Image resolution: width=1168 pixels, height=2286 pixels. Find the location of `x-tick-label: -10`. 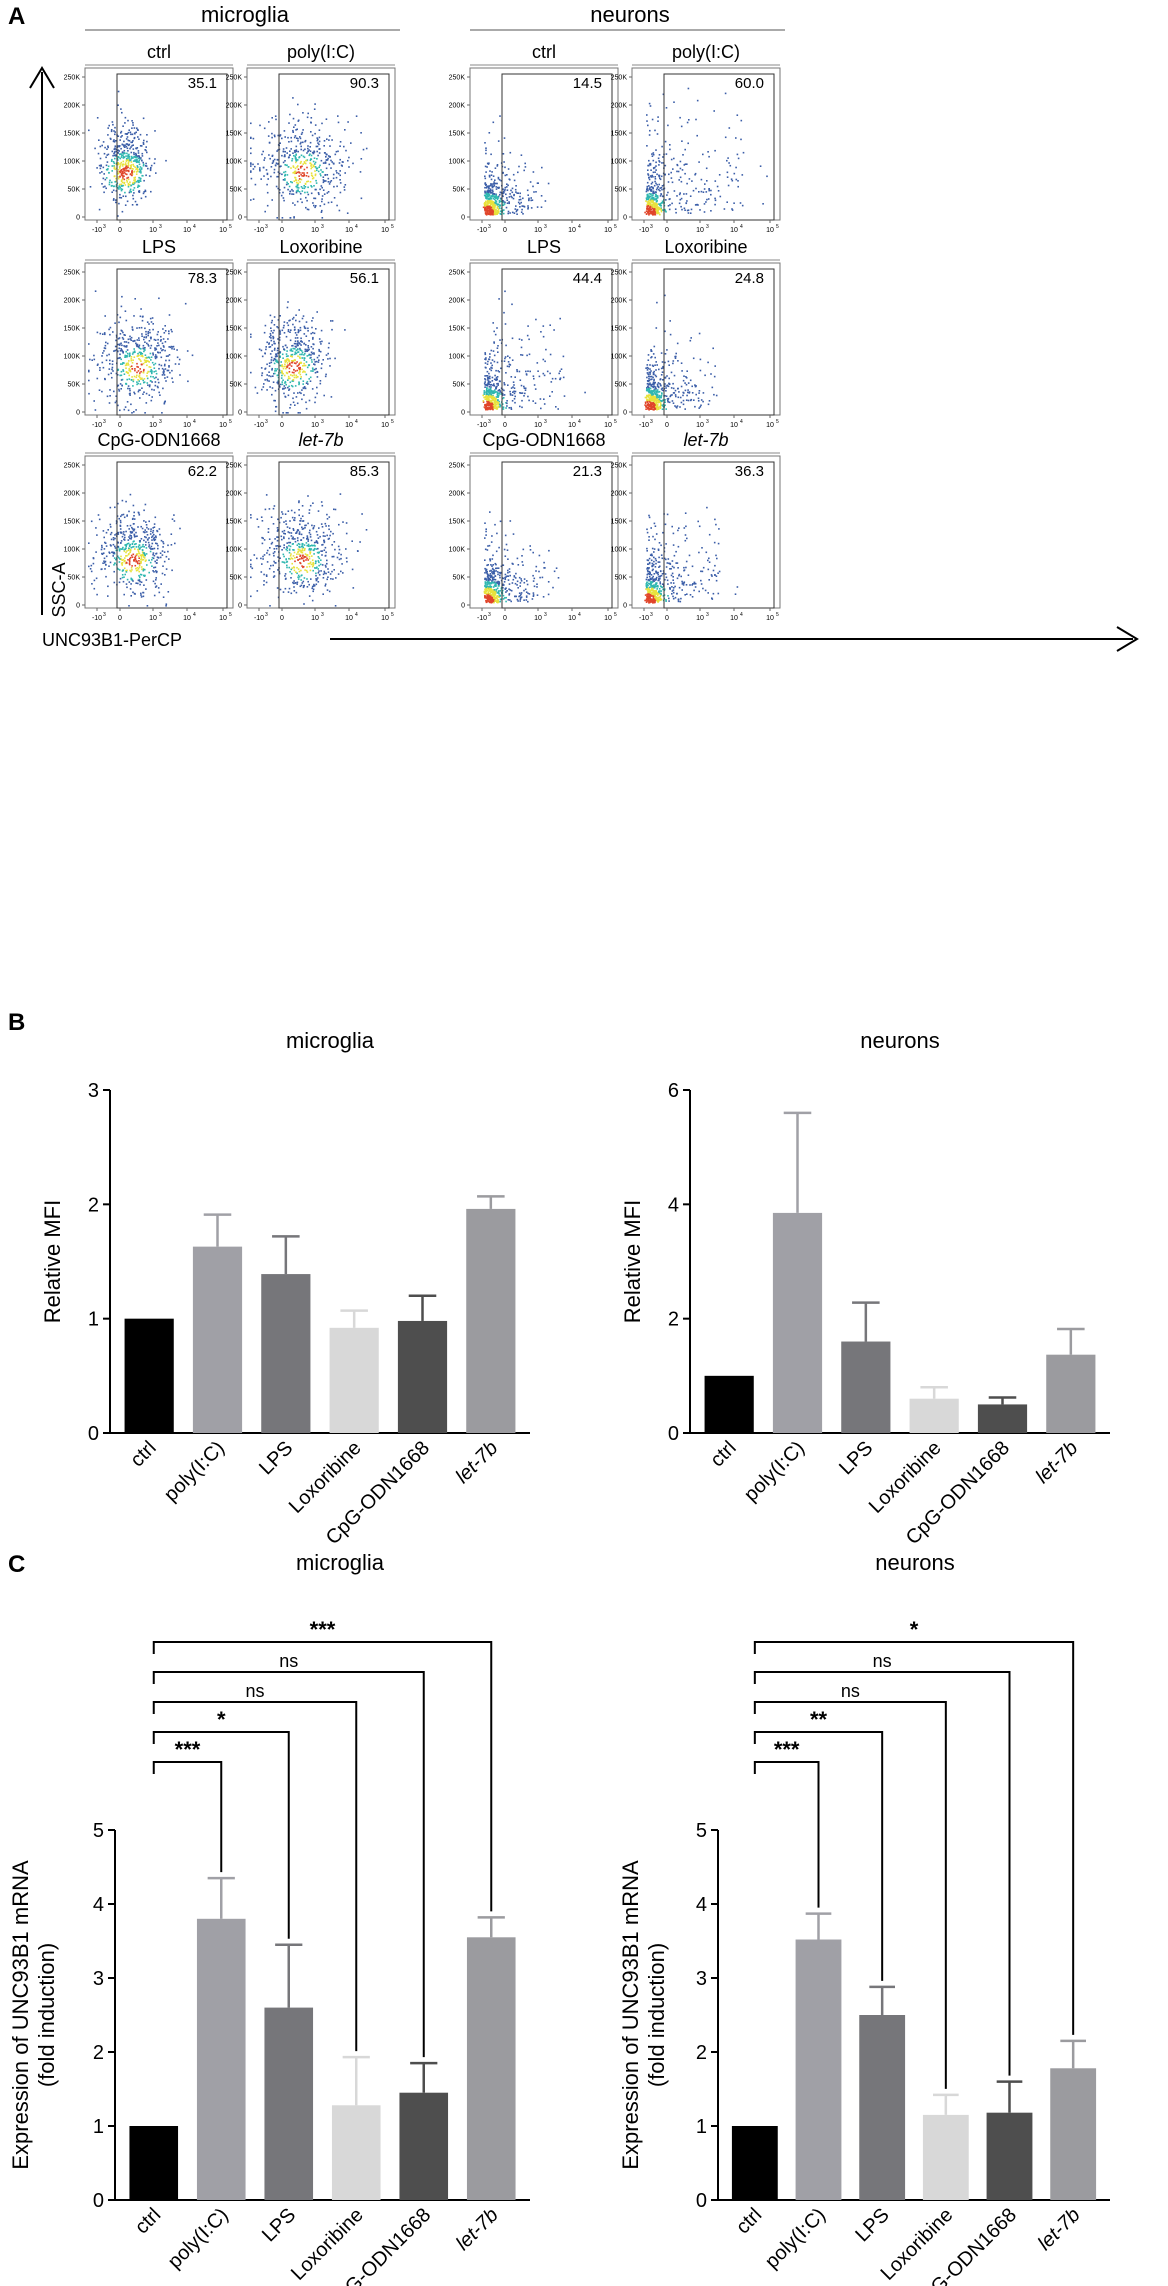

x-tick-label: -10 is located at coordinates (259, 230).